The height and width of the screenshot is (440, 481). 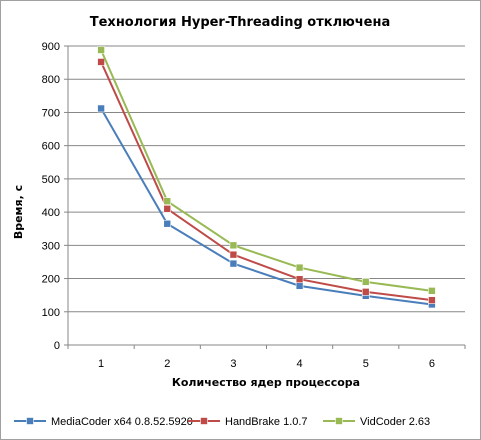 I want to click on x-axis-ticks: 1 2 3 4 5 6, so click(x=266, y=357).